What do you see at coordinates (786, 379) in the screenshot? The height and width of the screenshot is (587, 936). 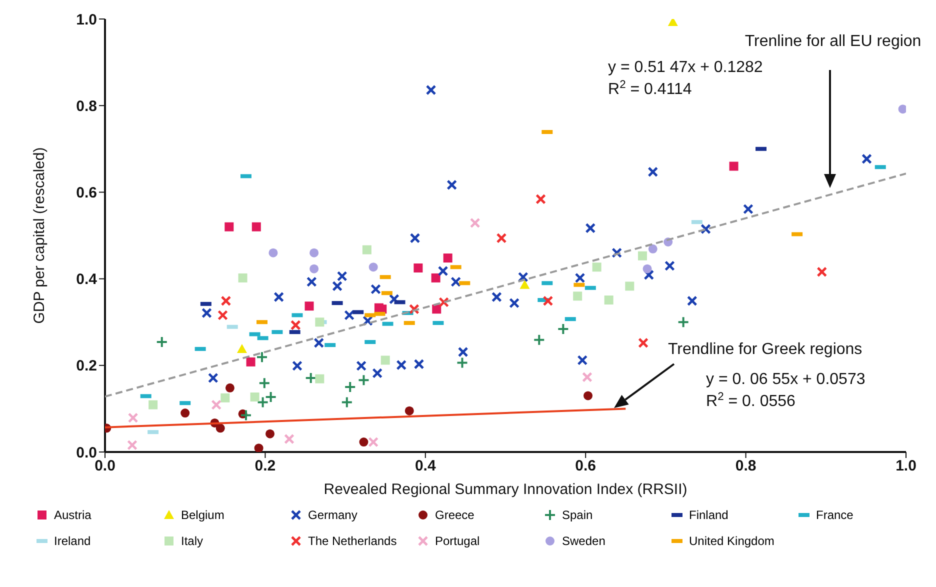 I see `annotation: y = 0. 06 55x + 0.0573` at bounding box center [786, 379].